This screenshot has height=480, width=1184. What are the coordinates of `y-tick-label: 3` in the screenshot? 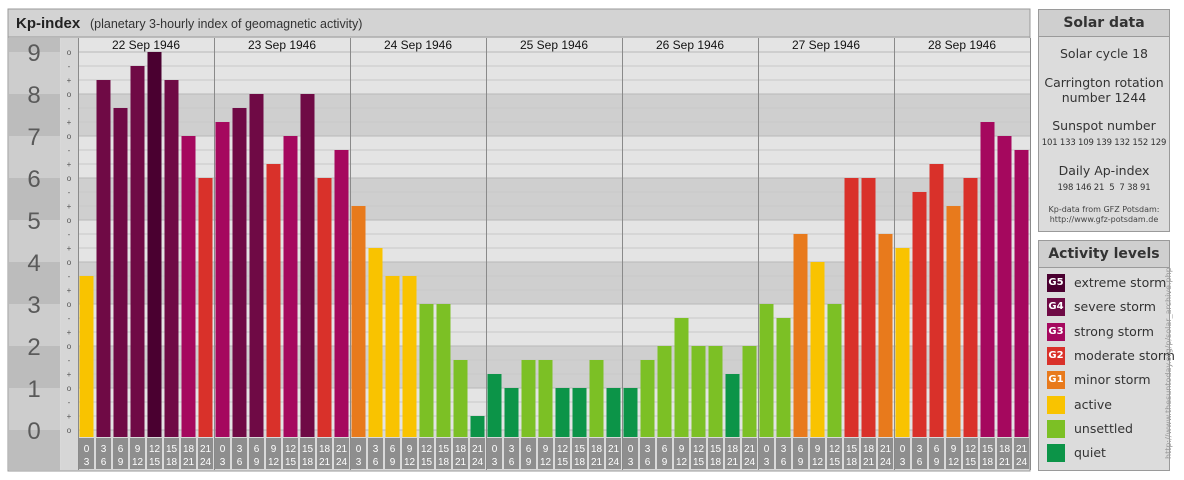 It's located at (33, 305).